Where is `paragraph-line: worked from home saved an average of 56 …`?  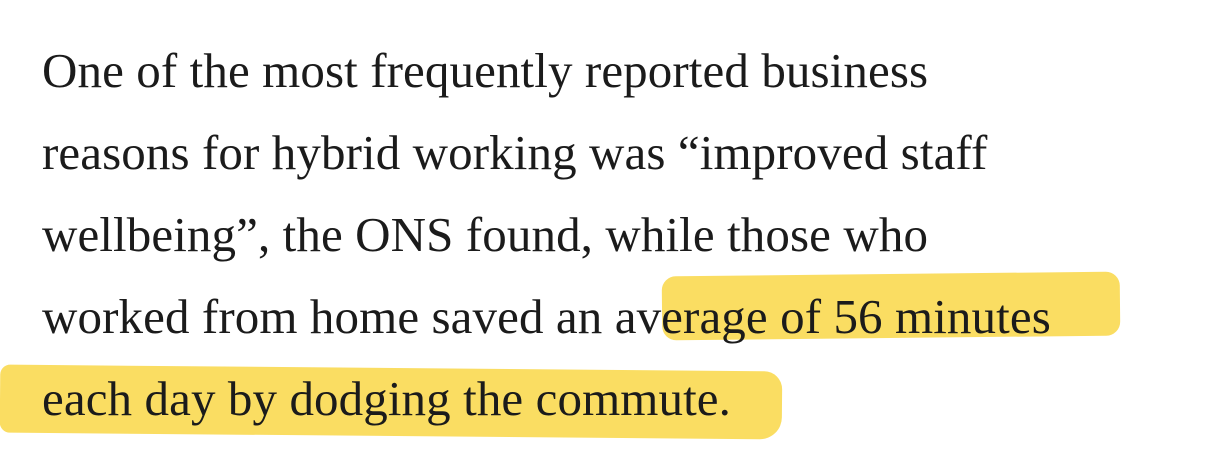
paragraph-line: worked from home saved an average of 56 … is located at coordinates (546, 316).